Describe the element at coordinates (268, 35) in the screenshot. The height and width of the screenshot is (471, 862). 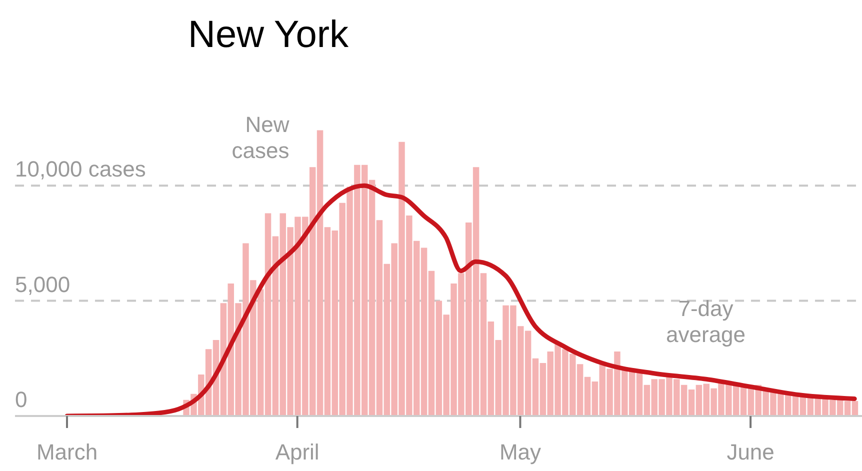
I see `chart-title: New York` at that location.